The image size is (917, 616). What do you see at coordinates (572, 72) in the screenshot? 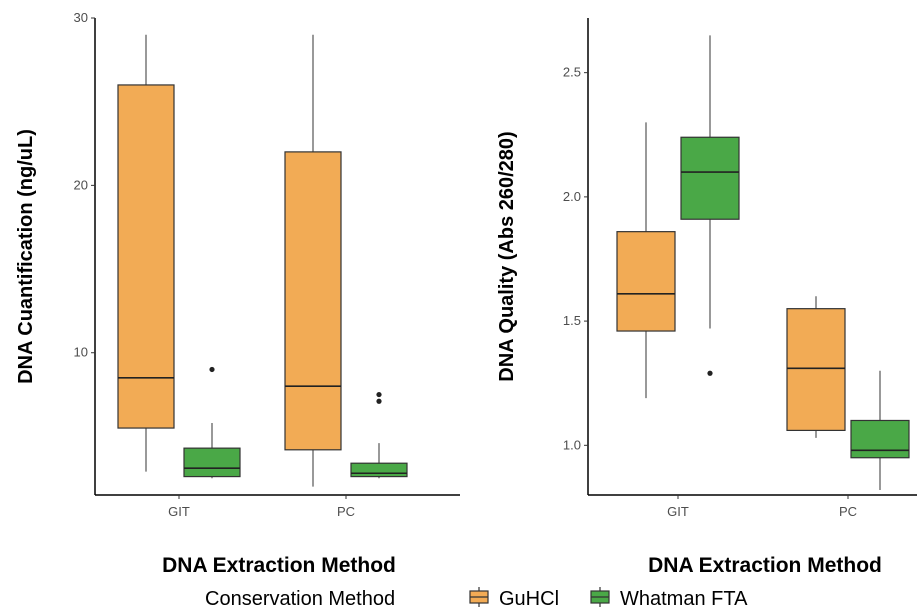
I see `y-tick-label: 2.5` at bounding box center [572, 72].